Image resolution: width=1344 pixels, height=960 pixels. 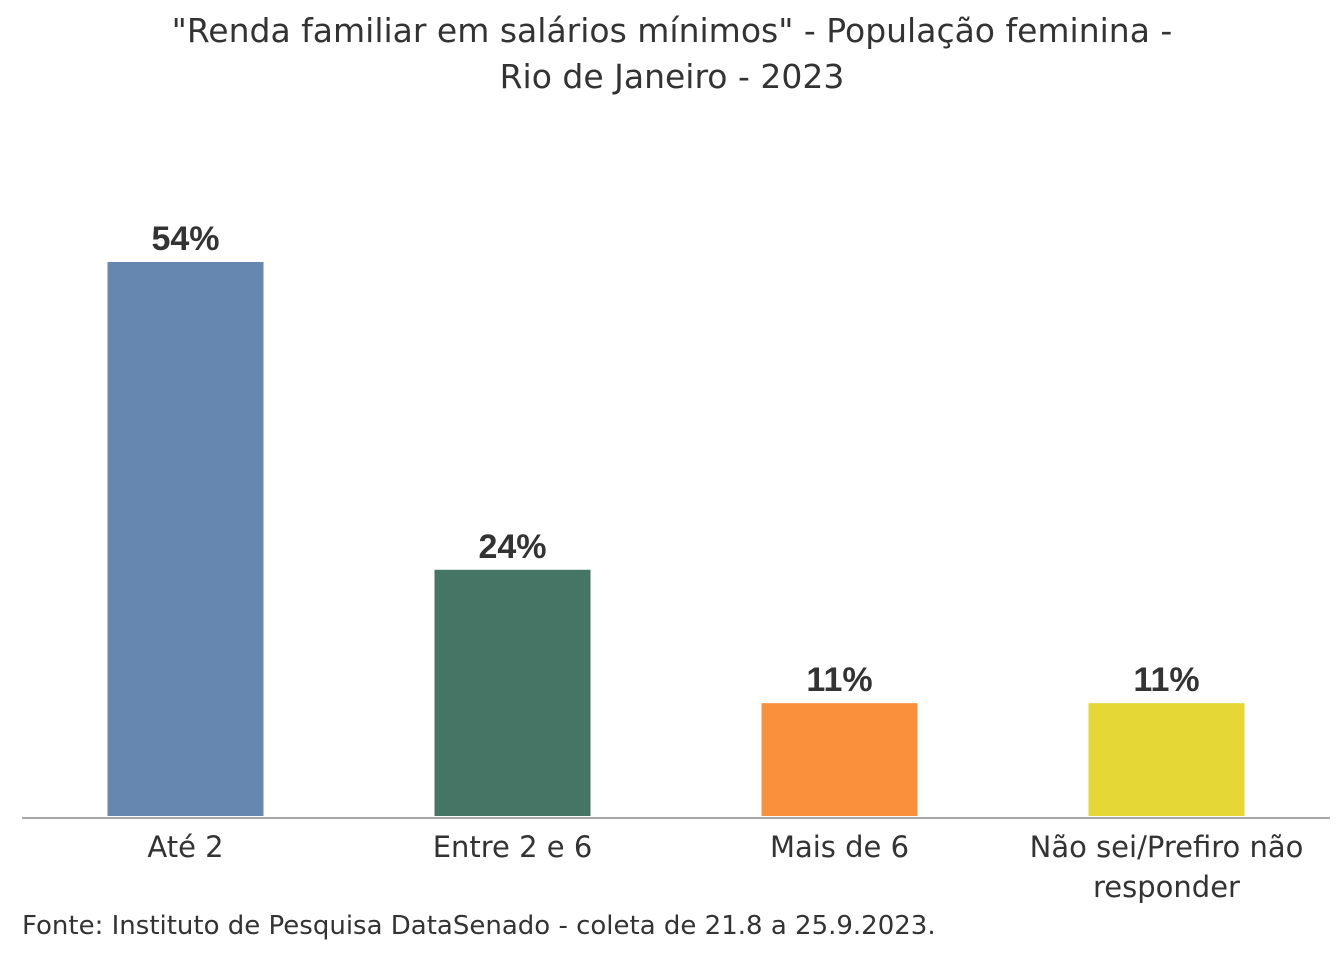 I want to click on bar-value-label-2: 24%, so click(x=512, y=547).